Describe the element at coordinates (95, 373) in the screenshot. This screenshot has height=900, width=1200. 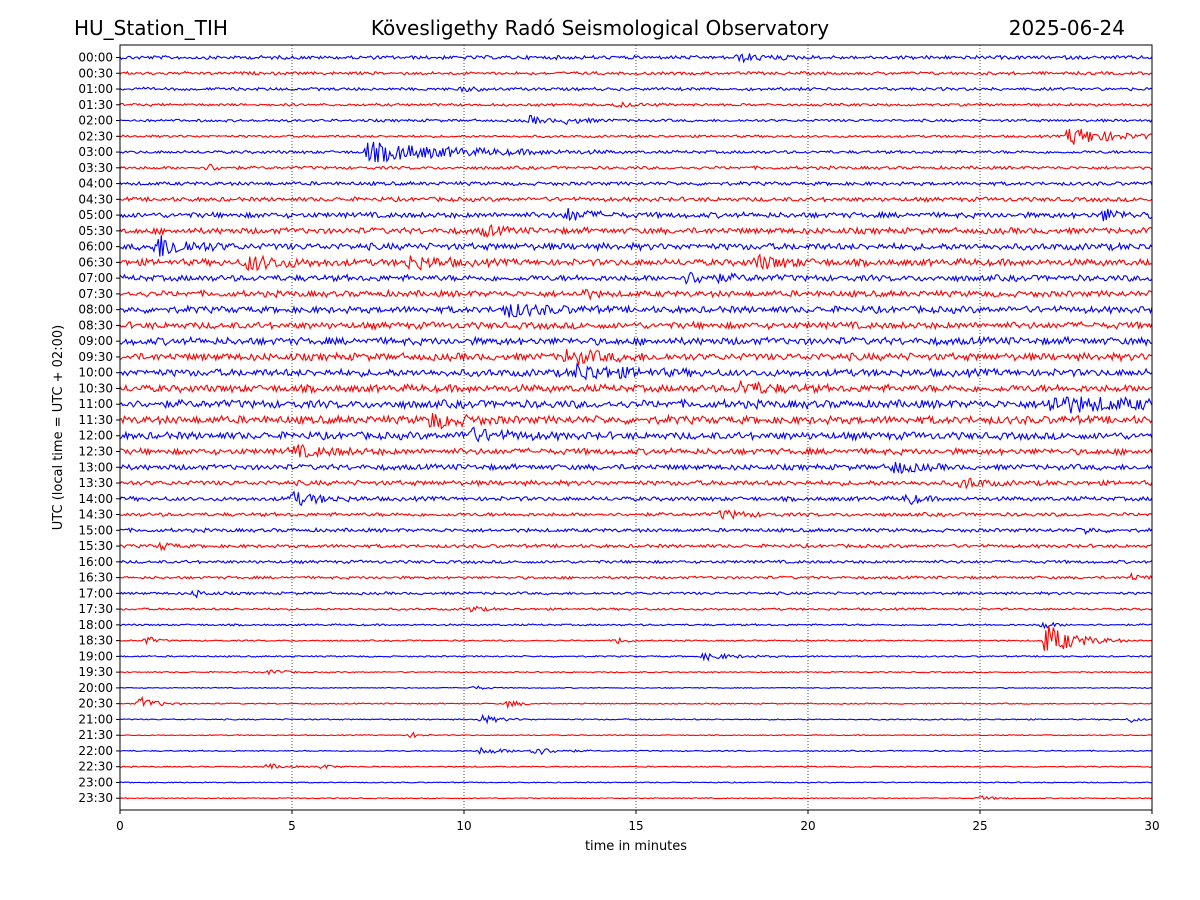
I see `y-tick-label: 10:00` at that location.